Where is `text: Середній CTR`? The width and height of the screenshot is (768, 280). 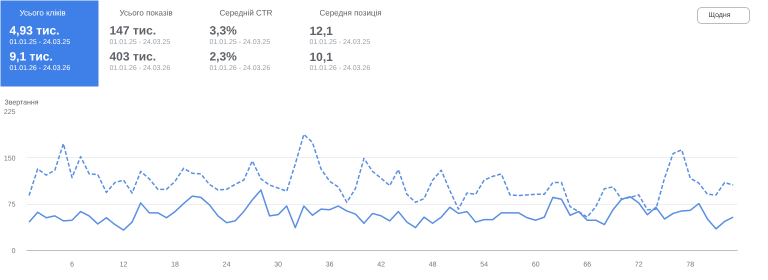 text: Середній CTR is located at coordinates (246, 13).